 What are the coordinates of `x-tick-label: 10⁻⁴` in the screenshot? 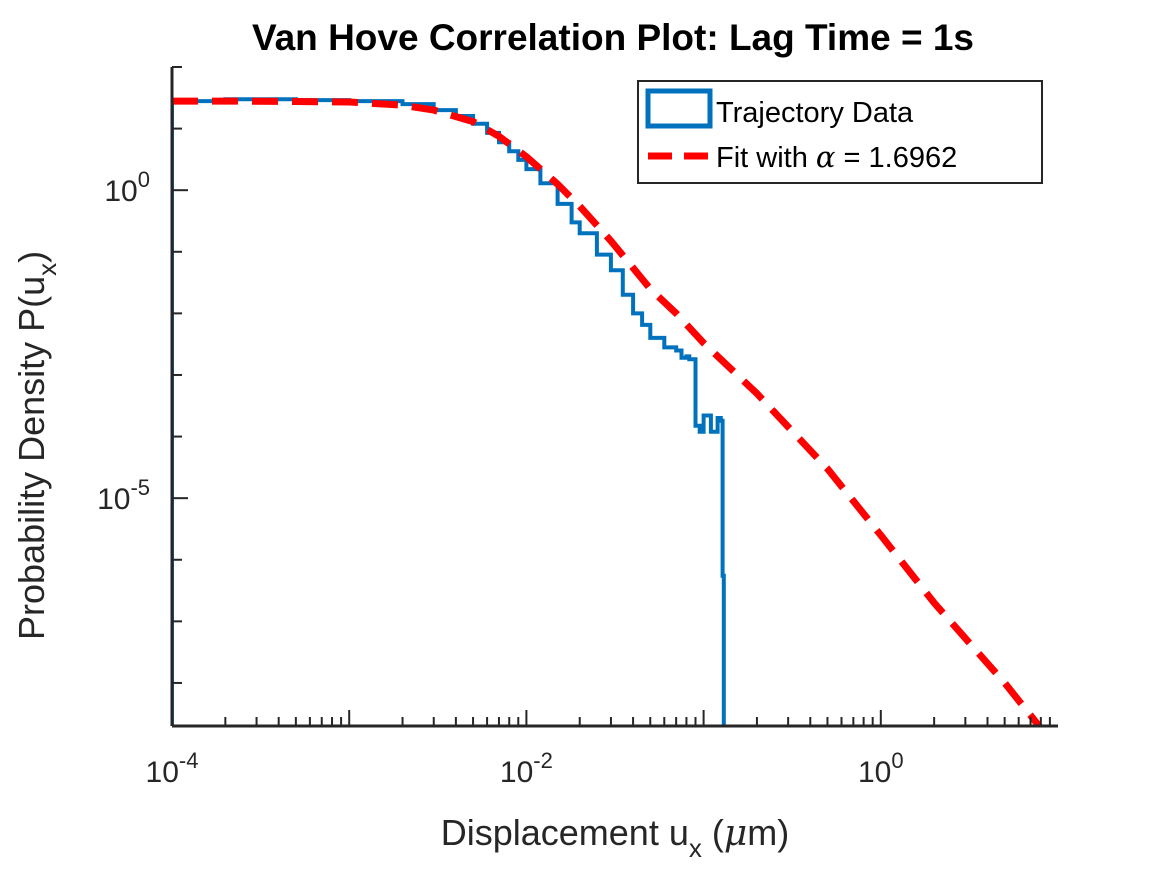 It's located at (172, 768).